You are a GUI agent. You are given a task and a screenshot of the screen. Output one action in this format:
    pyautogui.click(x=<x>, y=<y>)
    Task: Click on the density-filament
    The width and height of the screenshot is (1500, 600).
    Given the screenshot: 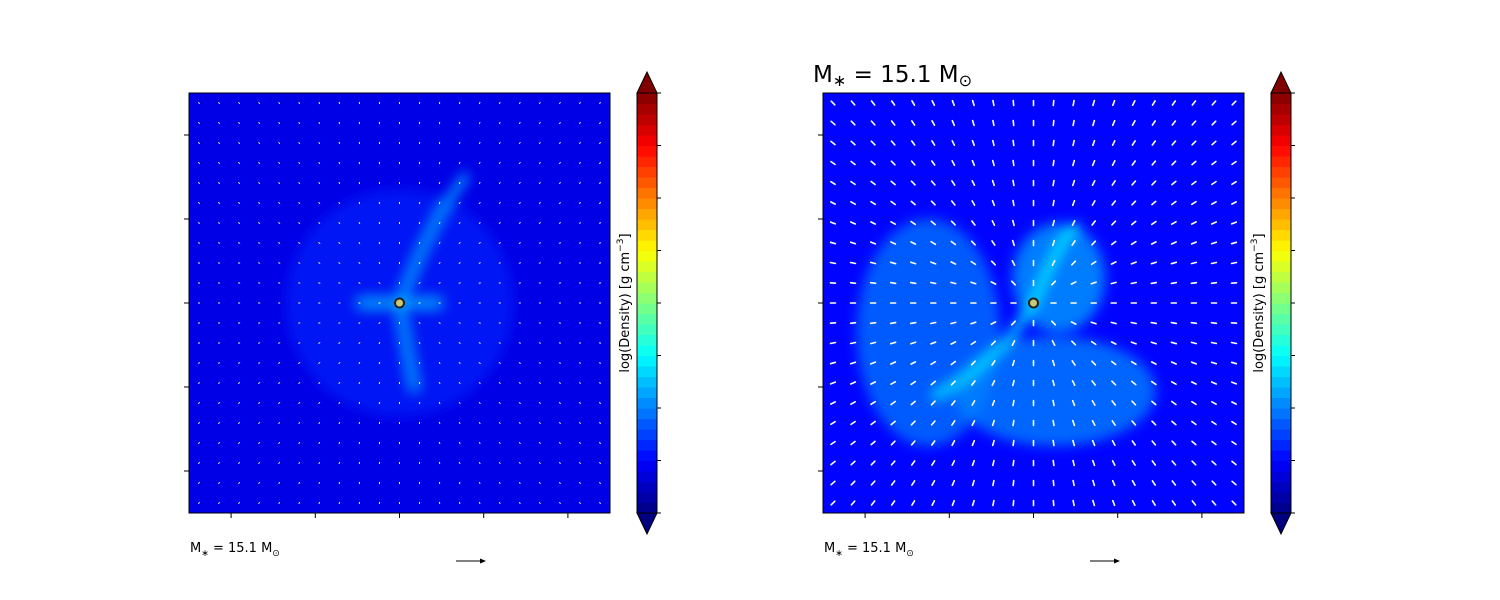 What is the action you would take?
    pyautogui.click(x=985, y=349)
    